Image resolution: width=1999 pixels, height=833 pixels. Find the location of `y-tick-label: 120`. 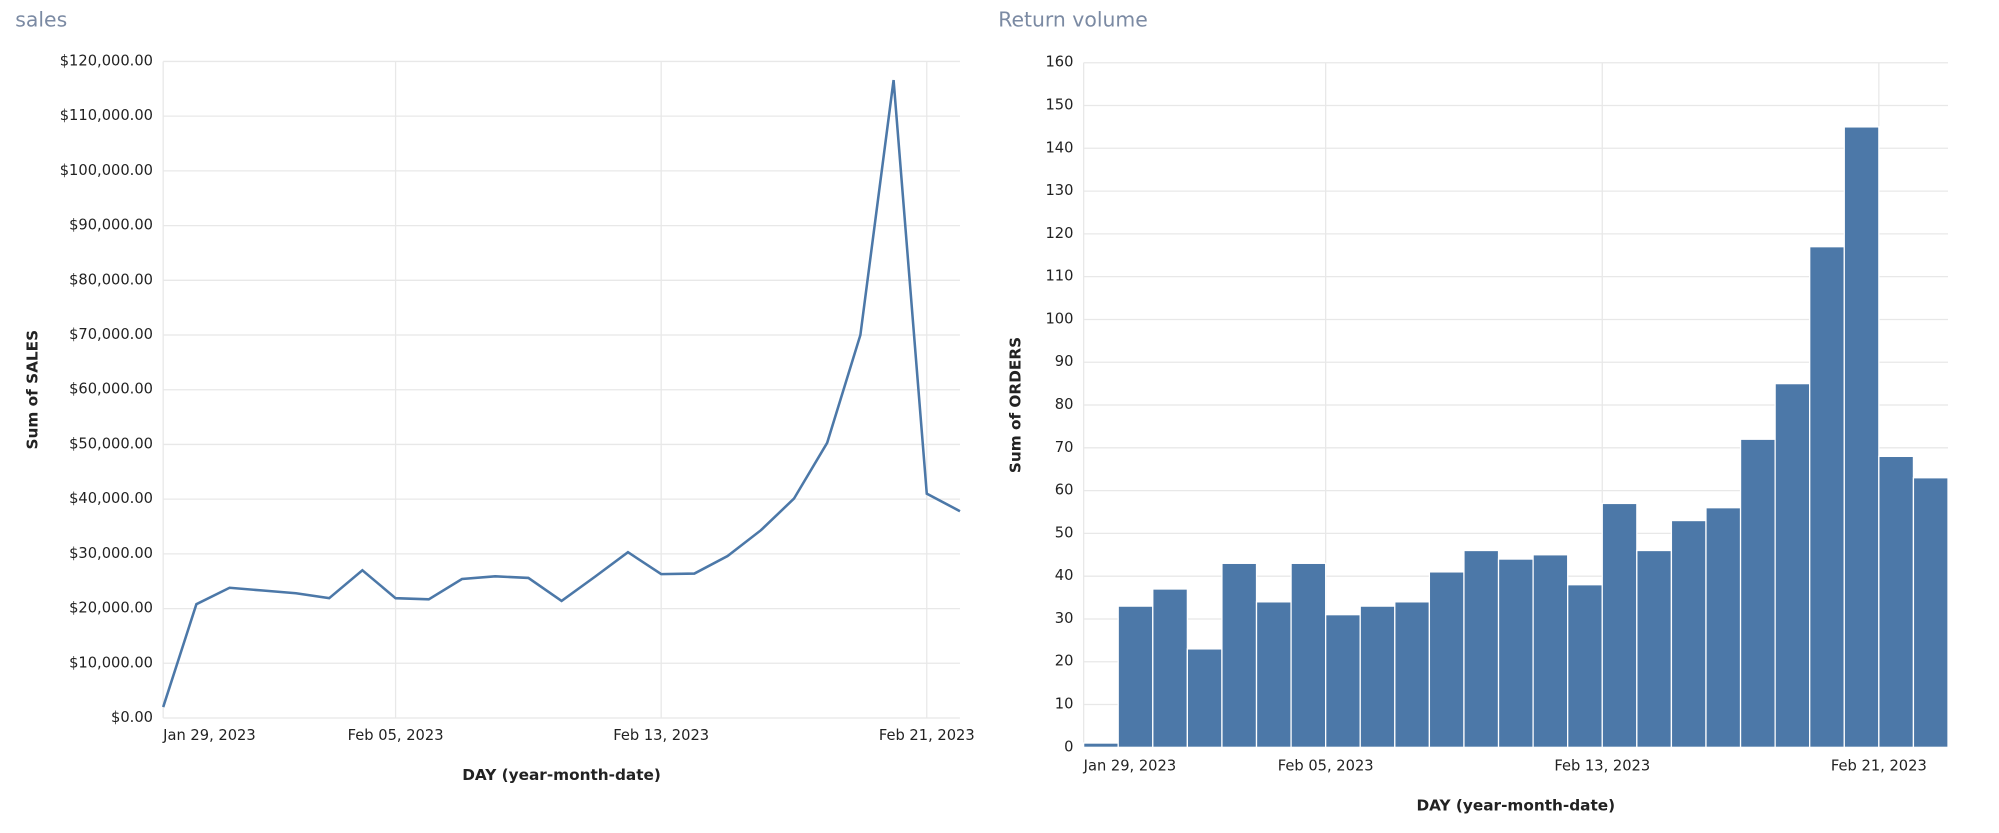

y-tick-label: 120 is located at coordinates (1059, 233).